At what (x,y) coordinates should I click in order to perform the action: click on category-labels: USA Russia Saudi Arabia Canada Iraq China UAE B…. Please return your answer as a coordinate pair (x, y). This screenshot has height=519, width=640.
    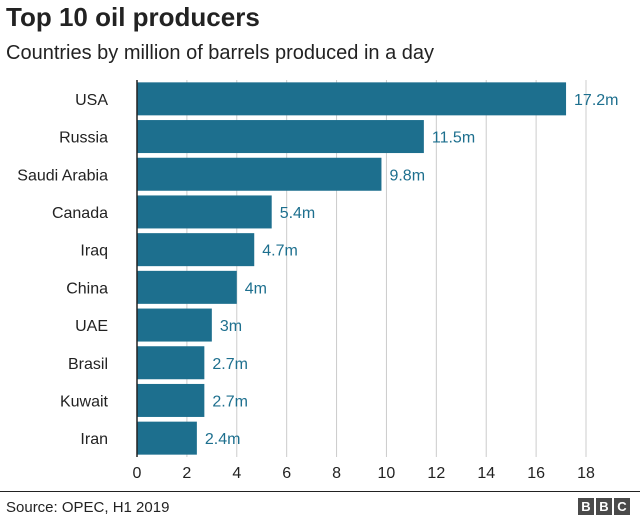
    Looking at the image, I should click on (62, 270).